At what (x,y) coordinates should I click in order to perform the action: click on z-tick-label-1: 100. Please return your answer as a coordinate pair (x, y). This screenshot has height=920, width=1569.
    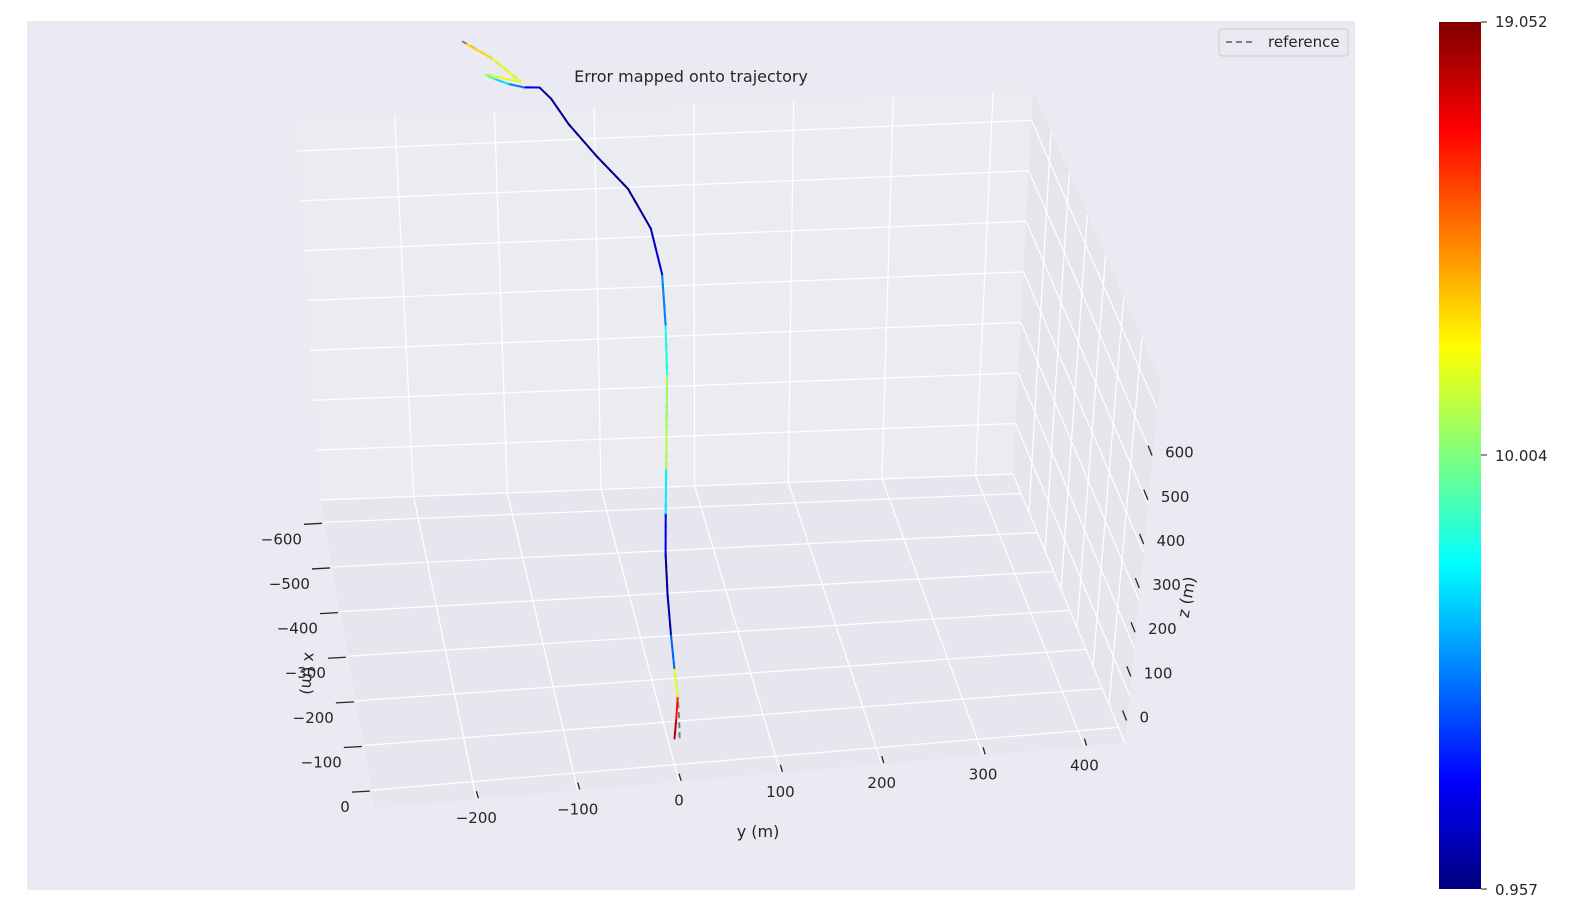
    Looking at the image, I should click on (1158, 673).